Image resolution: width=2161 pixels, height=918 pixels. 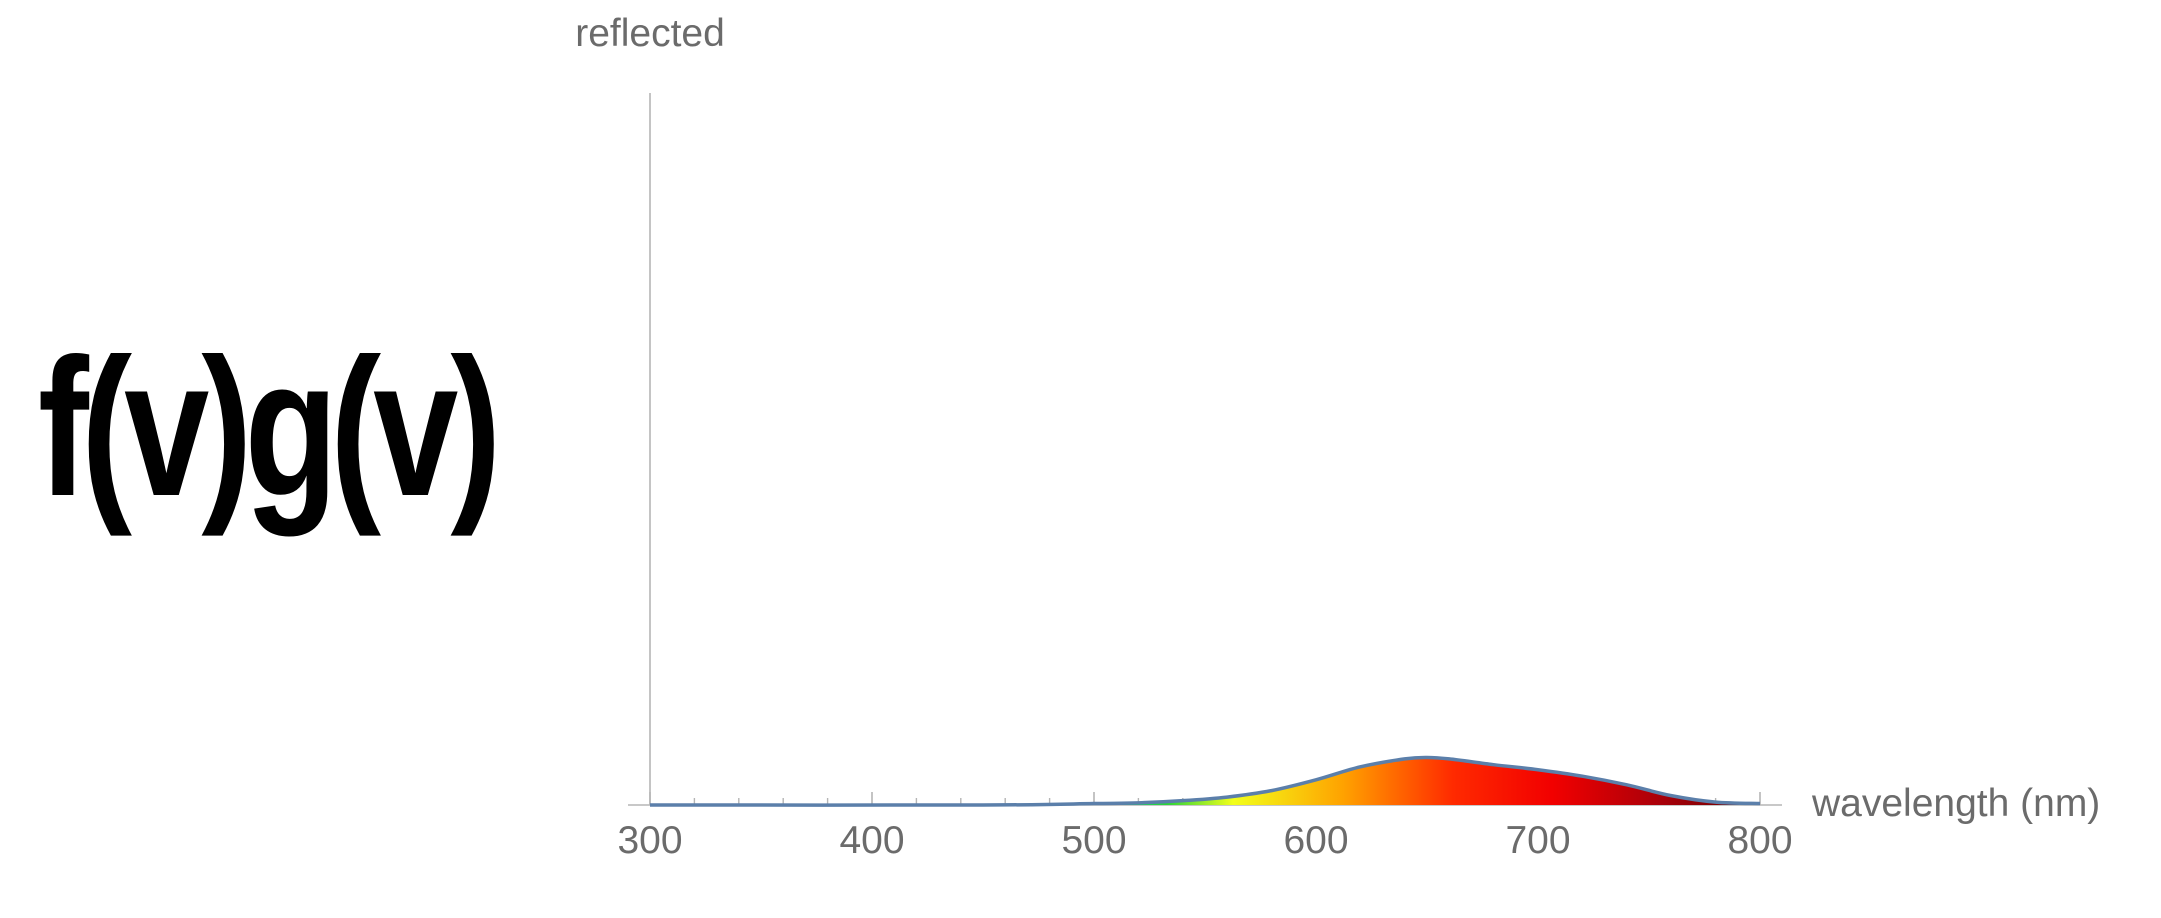 I want to click on series-area, so click(x=1205, y=781).